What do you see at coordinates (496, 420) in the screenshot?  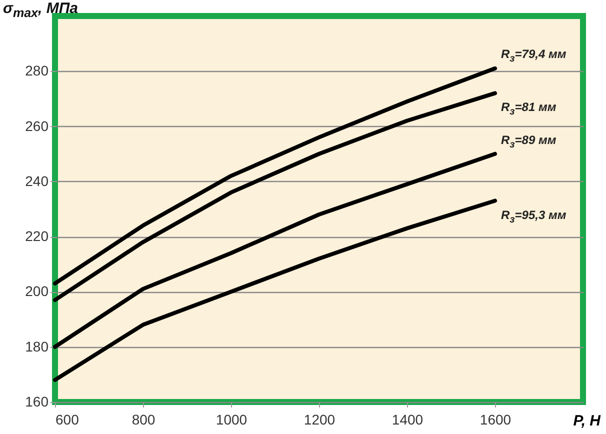 I see `x-tick-label: 1600` at bounding box center [496, 420].